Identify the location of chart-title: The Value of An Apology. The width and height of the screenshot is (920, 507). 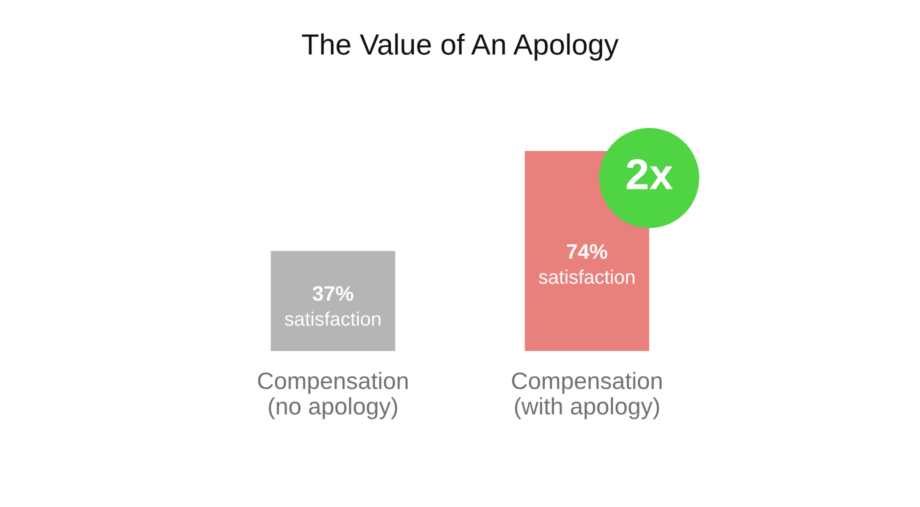
(460, 47).